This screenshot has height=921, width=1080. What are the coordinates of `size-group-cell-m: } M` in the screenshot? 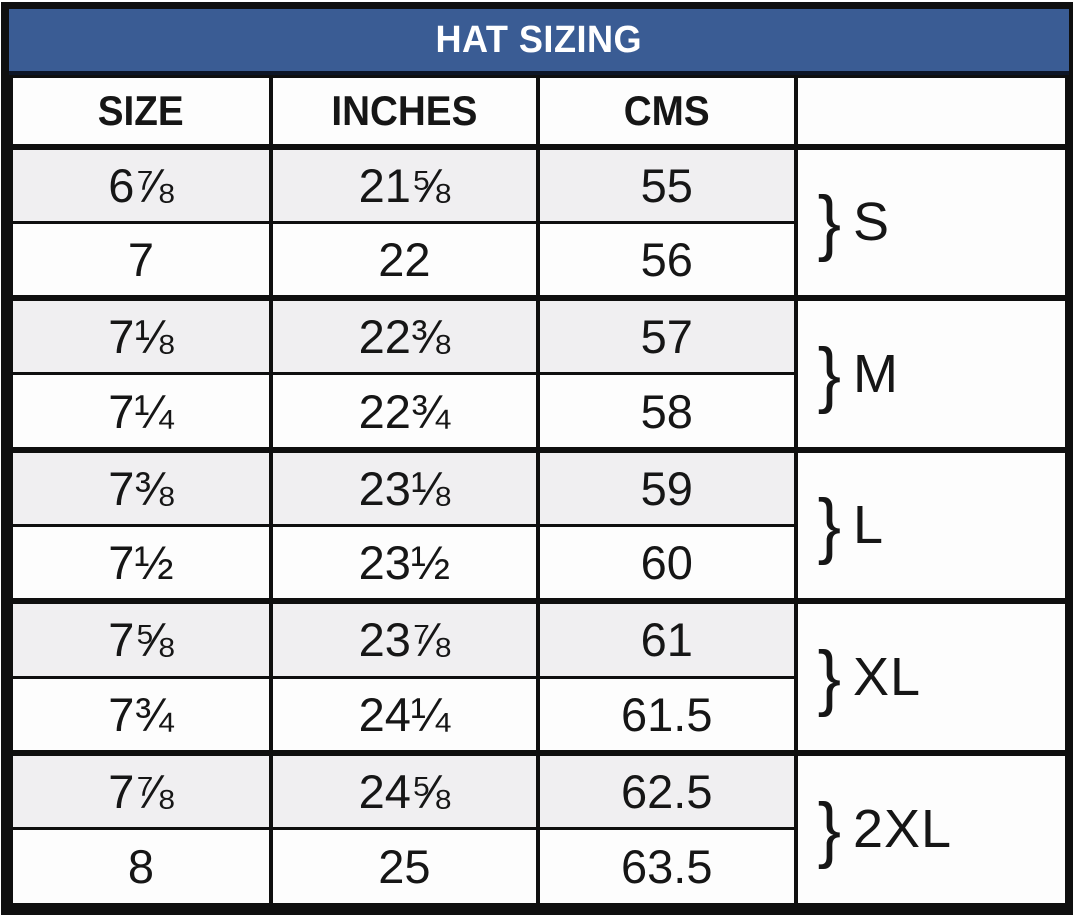 It's located at (931, 373).